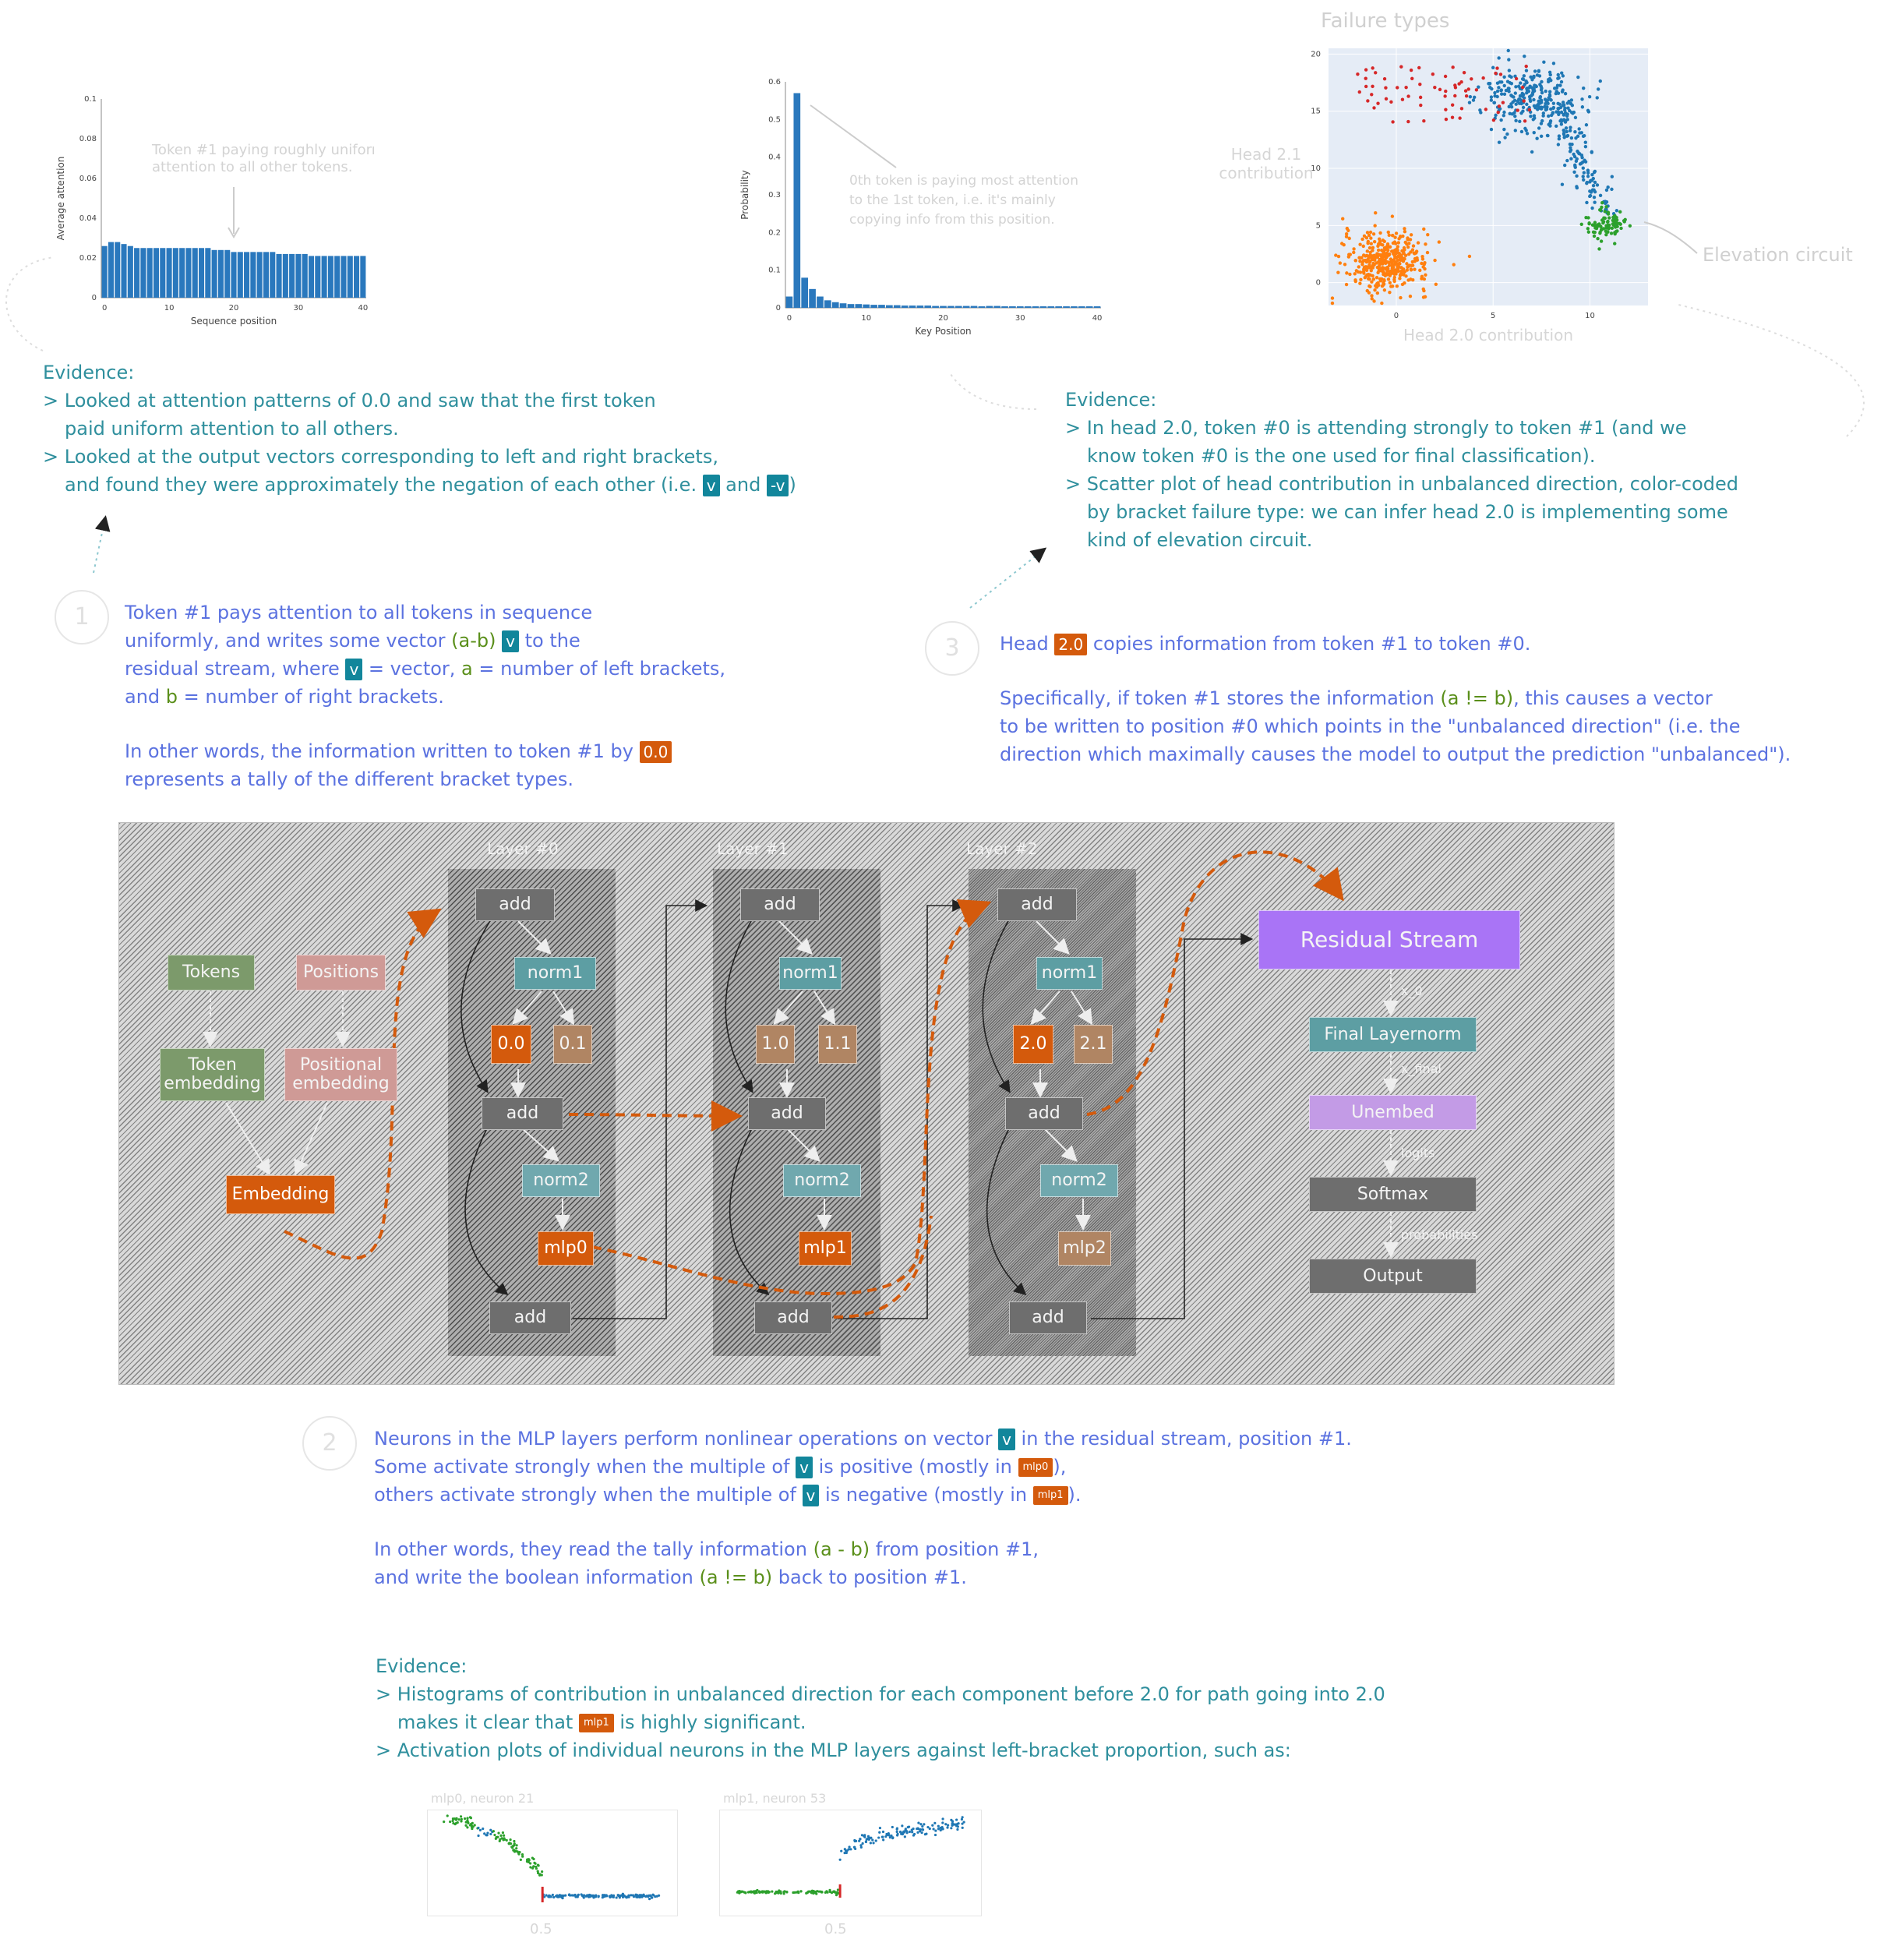 The height and width of the screenshot is (1960, 1895). Describe the element at coordinates (1316, 112) in the screenshot. I see `y-tick-label: 15` at that location.